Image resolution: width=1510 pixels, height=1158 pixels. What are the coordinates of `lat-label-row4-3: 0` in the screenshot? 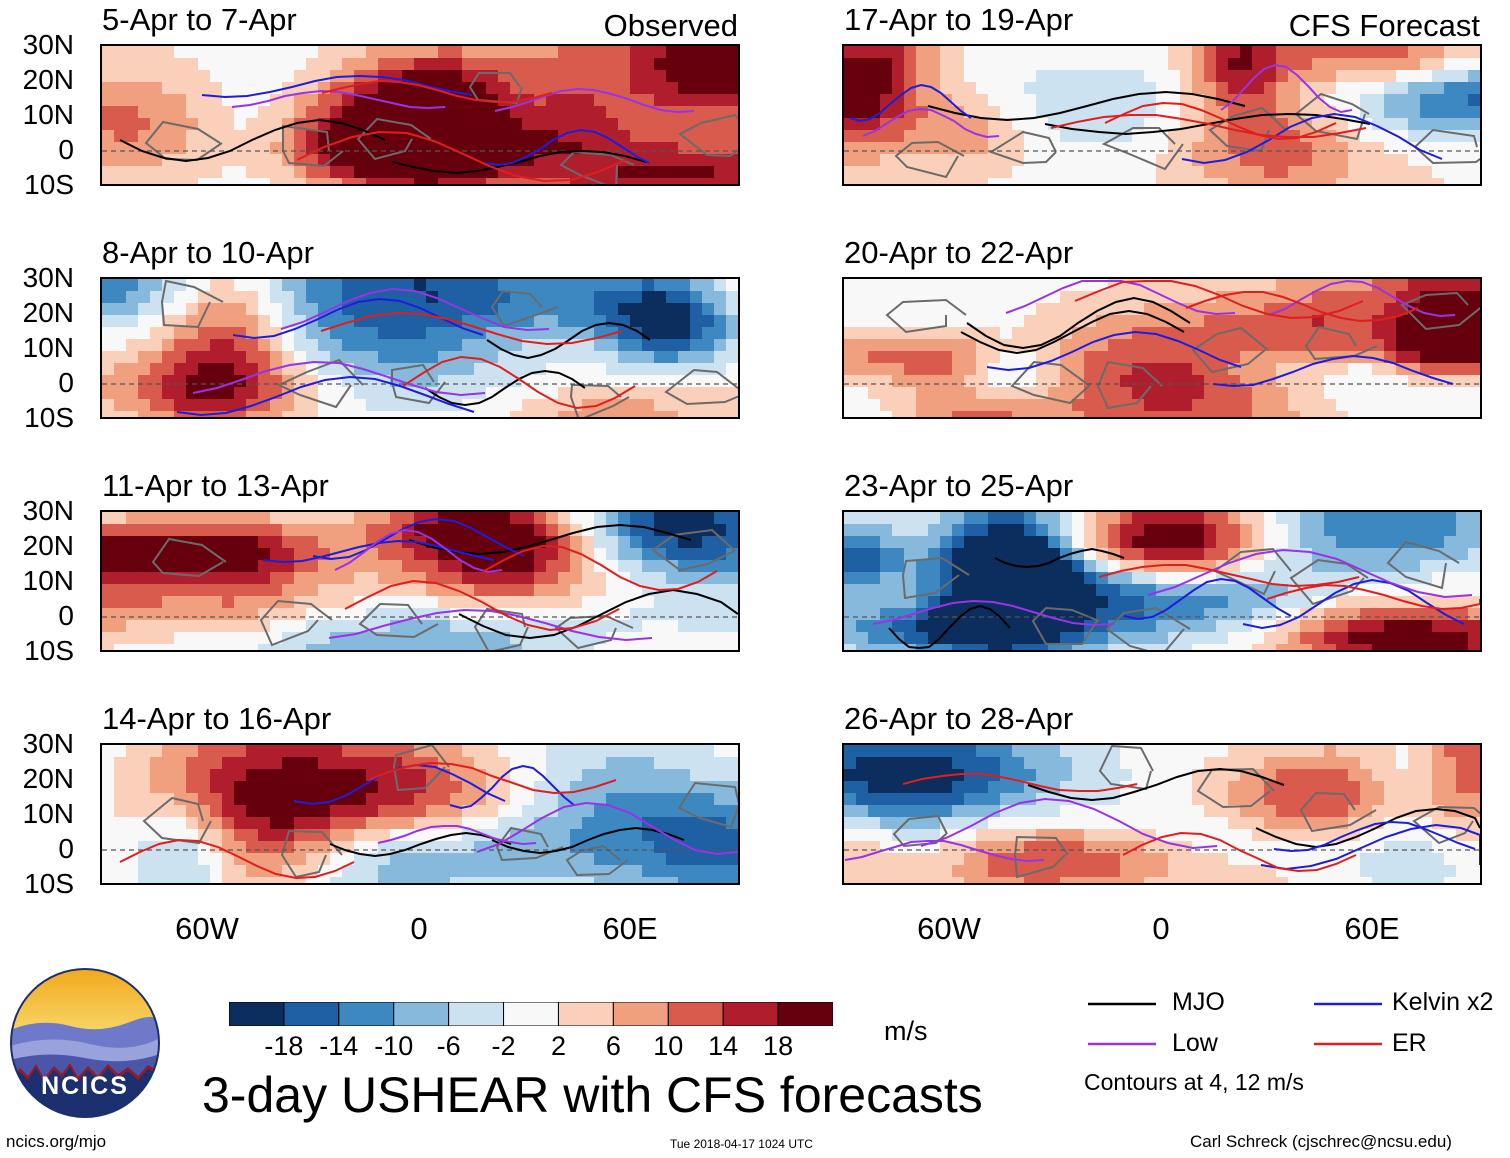 It's located at (66, 848).